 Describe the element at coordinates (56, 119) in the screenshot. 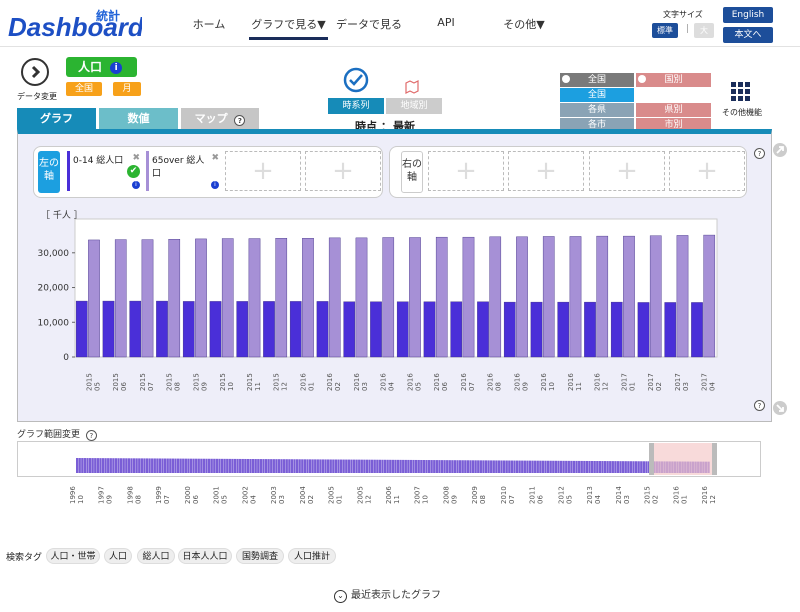

I see `tab-graph: グラフ` at that location.